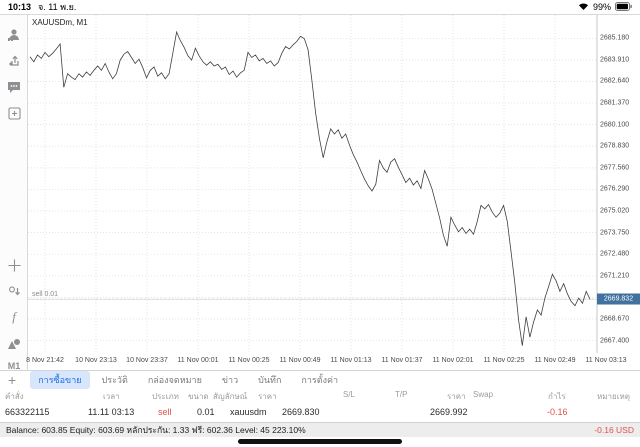  What do you see at coordinates (615, 38) in the screenshot?
I see `price-axis-label: 2685.180` at bounding box center [615, 38].